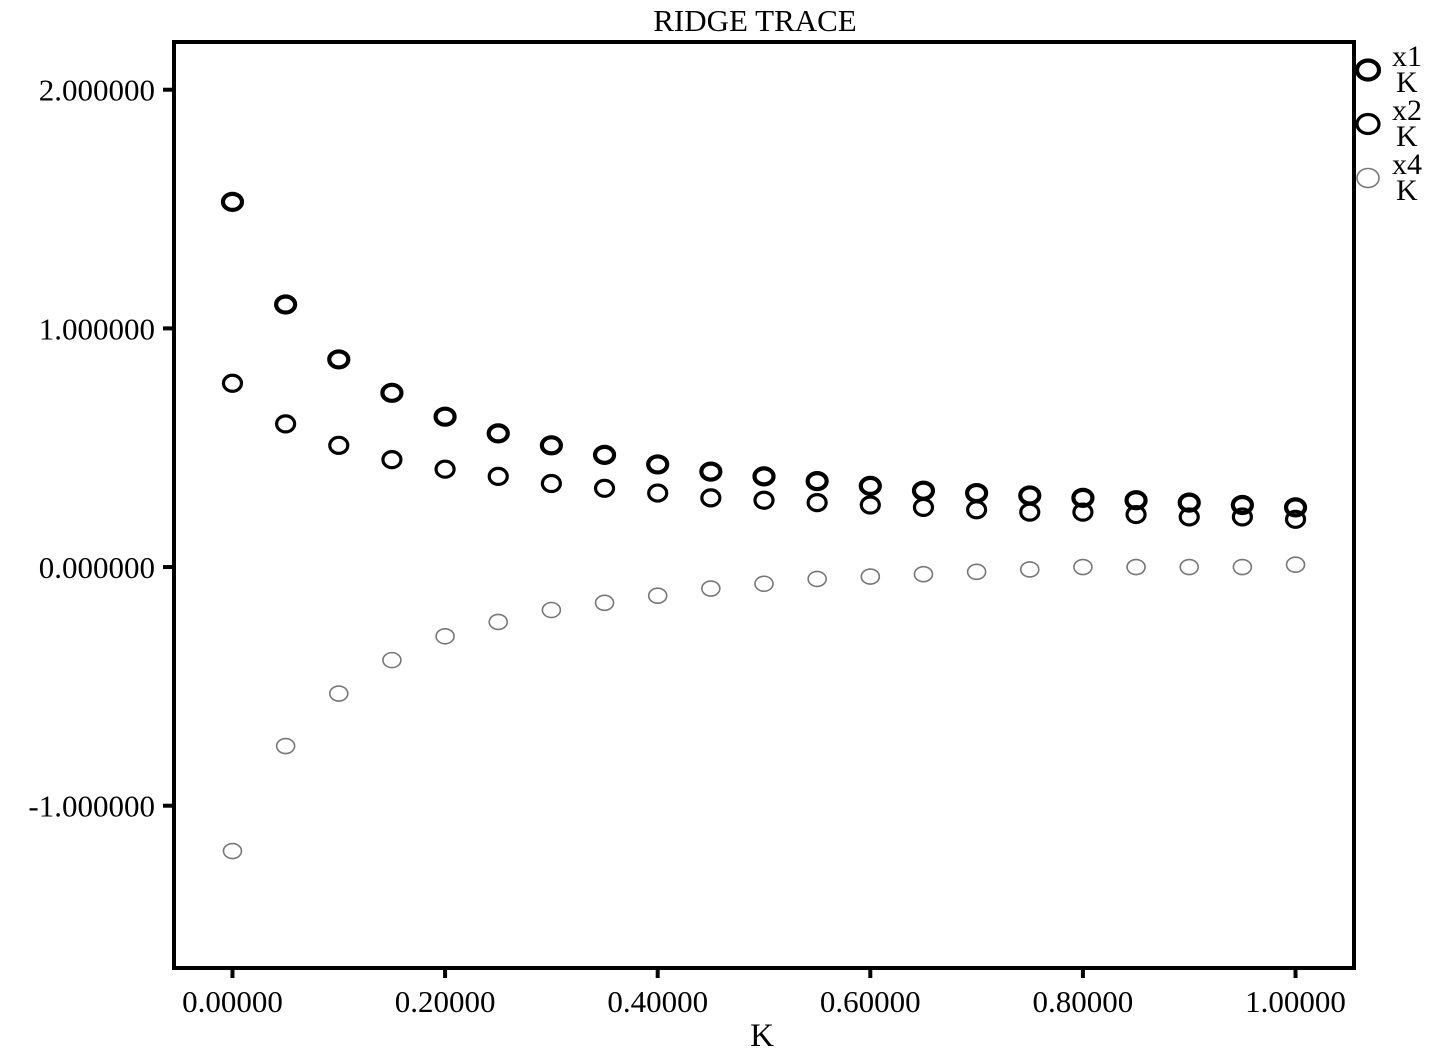 This screenshot has height=1052, width=1436. Describe the element at coordinates (91, 806) in the screenshot. I see `y-tick-label: -1.000000` at that location.